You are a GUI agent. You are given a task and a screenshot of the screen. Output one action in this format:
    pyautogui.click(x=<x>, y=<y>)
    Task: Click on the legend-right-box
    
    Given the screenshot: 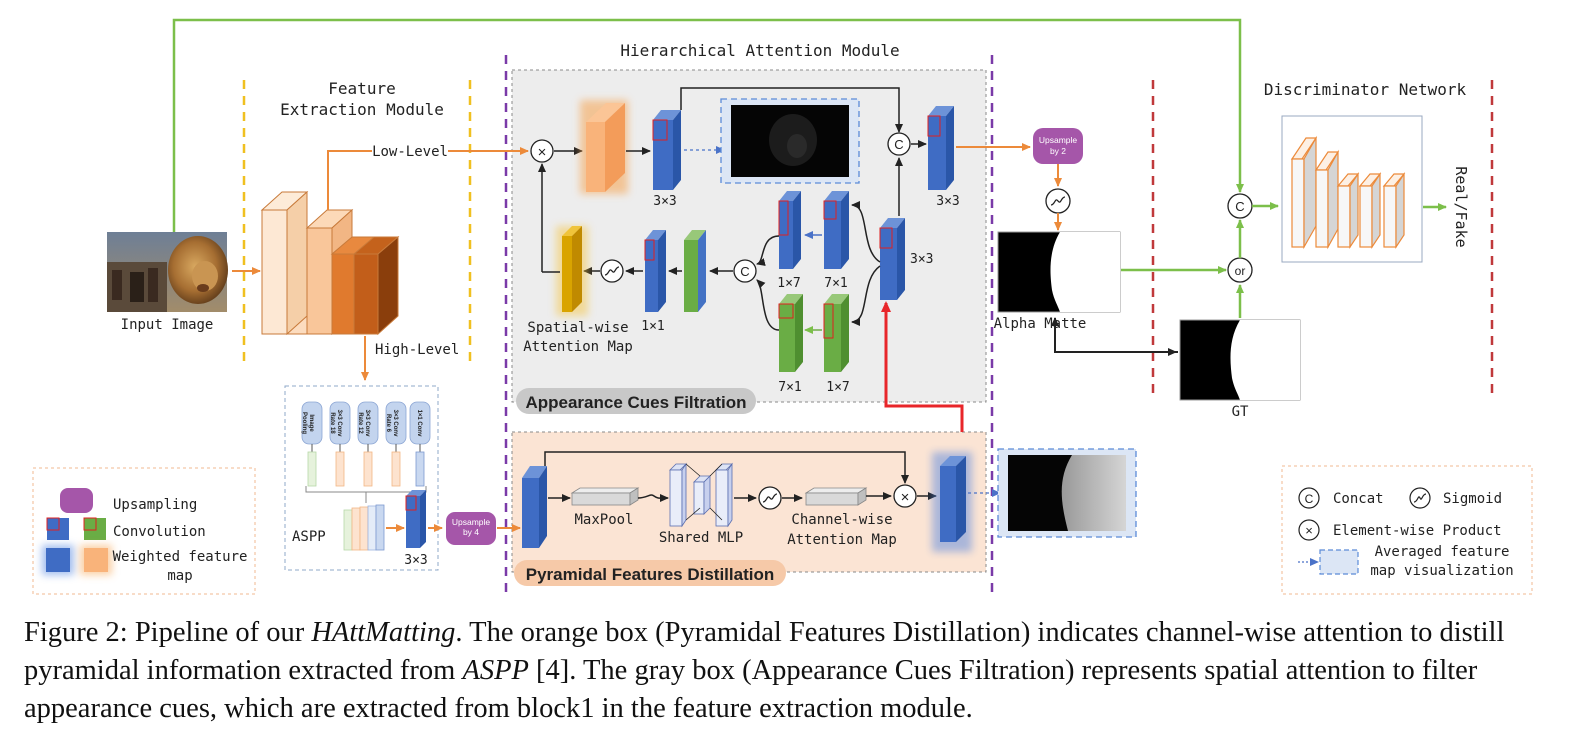 What is the action you would take?
    pyautogui.click(x=1407, y=530)
    